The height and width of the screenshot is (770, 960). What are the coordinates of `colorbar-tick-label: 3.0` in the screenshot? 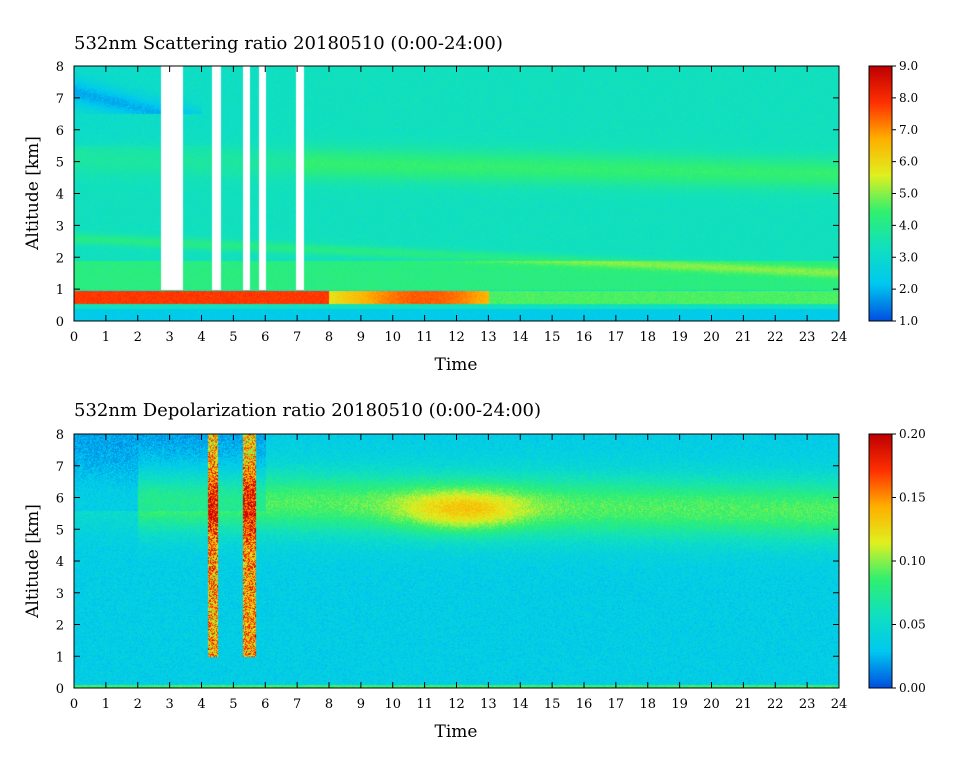 It's located at (908, 257).